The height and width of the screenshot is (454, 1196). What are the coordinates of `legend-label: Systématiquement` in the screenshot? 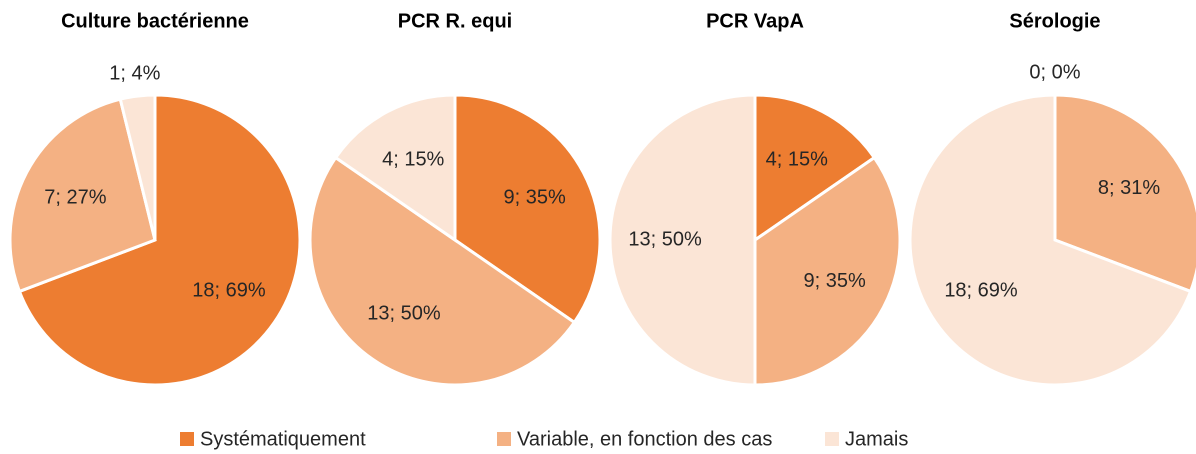 It's located at (283, 439).